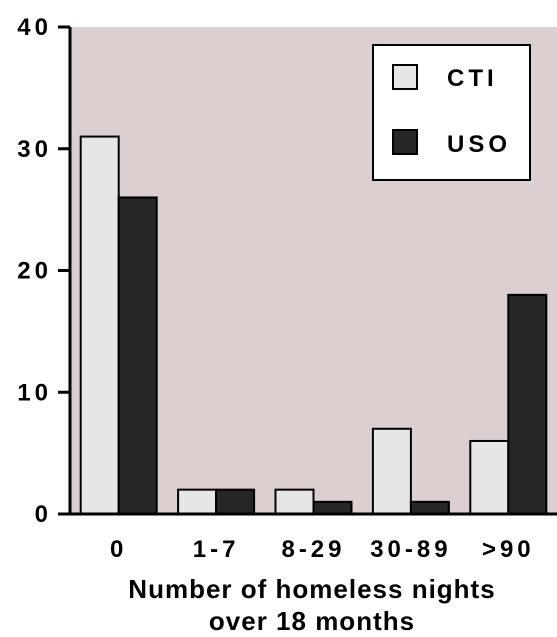 The height and width of the screenshot is (637, 557). Describe the element at coordinates (34, 392) in the screenshot. I see `y-tick-label-1: 10` at that location.